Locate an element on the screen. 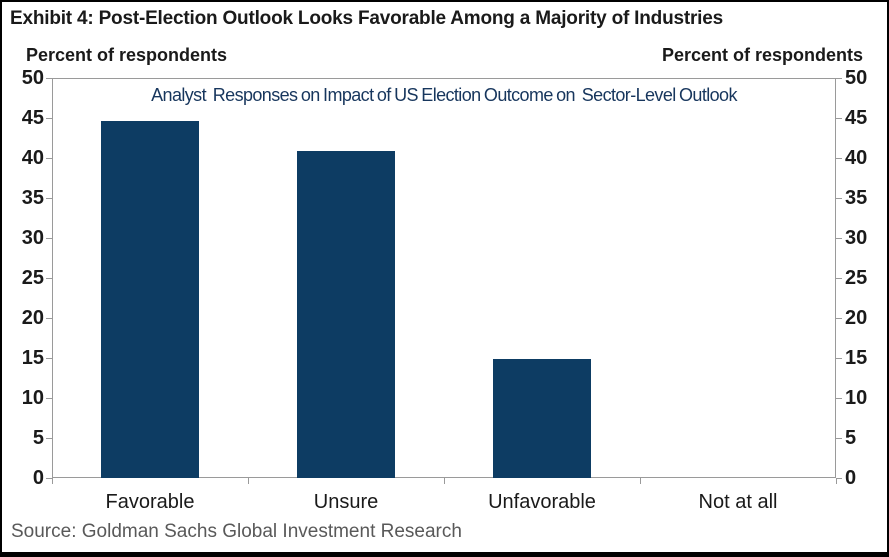  y-tick-label-right: 0 is located at coordinates (851, 478).